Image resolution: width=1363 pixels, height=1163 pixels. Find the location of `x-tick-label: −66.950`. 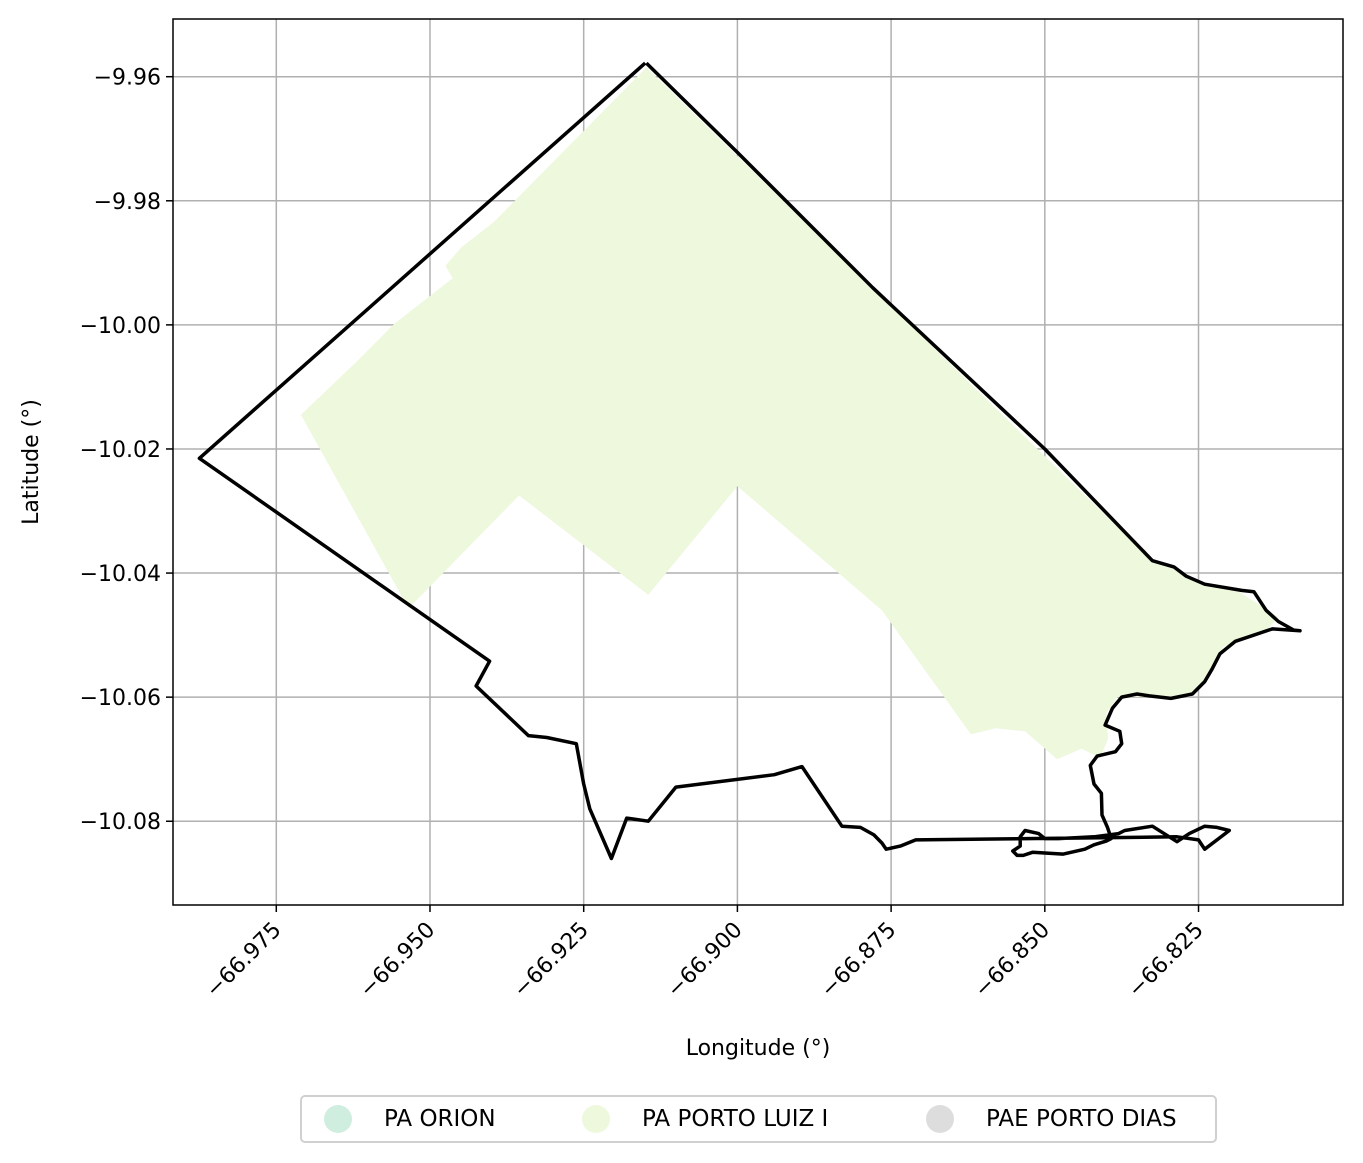

x-tick-label: −66.950 is located at coordinates (397, 960).